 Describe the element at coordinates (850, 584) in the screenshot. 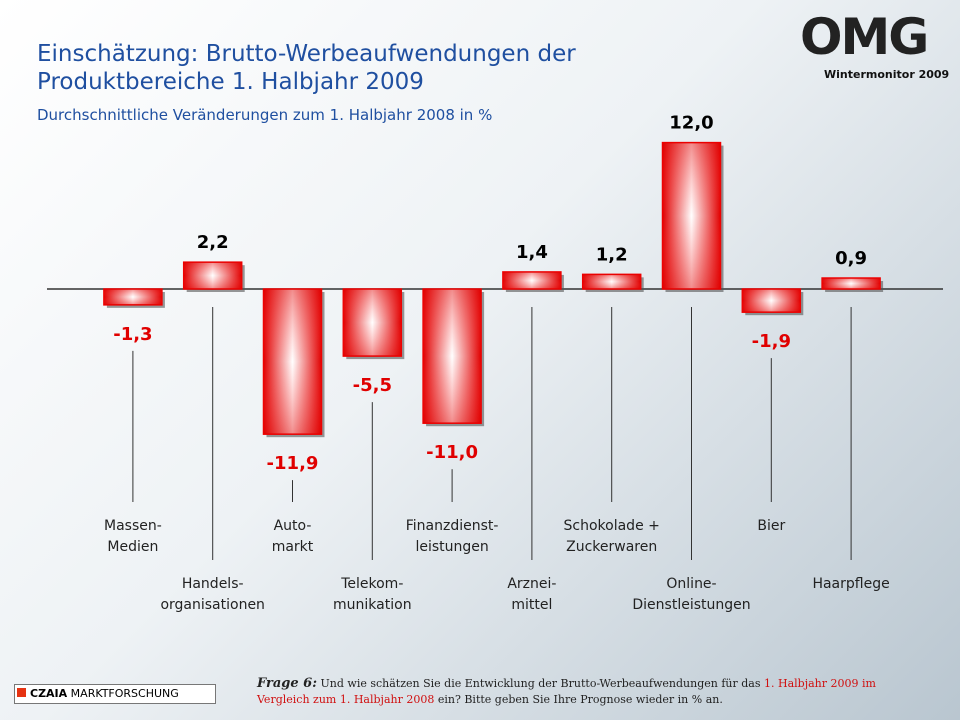

I see `category-label: Haarpflege` at that location.